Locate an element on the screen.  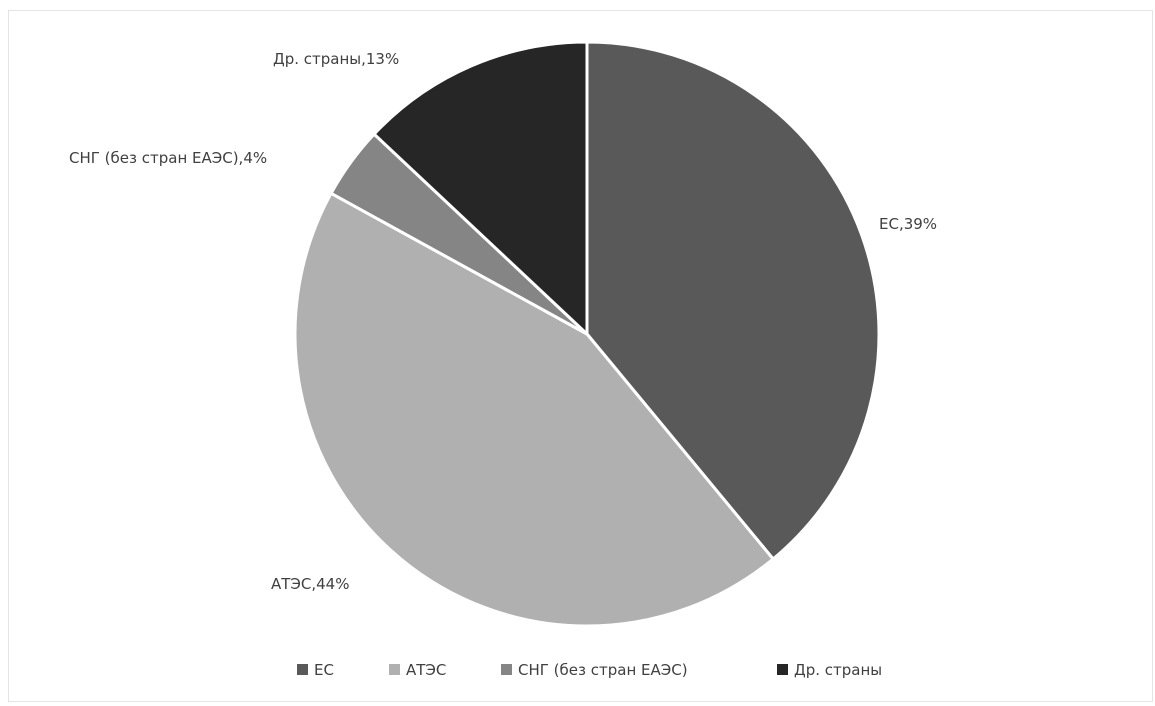
legend-item-3: СНГ (без стран ЕАЭС) is located at coordinates (594, 670).